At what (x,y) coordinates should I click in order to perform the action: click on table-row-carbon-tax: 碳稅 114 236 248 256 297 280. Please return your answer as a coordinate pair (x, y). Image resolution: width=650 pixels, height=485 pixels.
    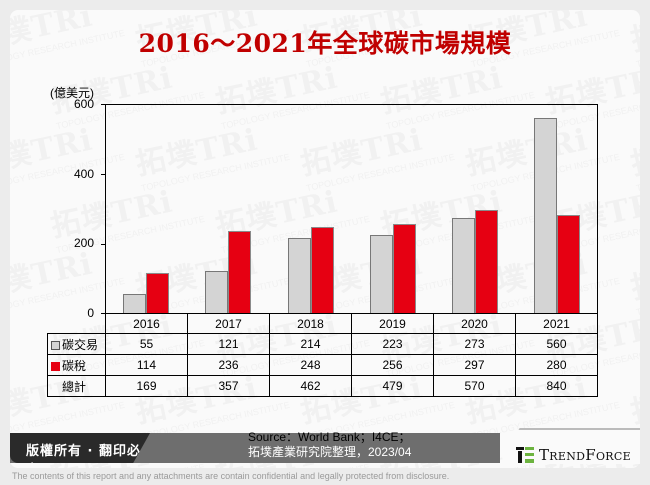
    Looking at the image, I should click on (322, 365).